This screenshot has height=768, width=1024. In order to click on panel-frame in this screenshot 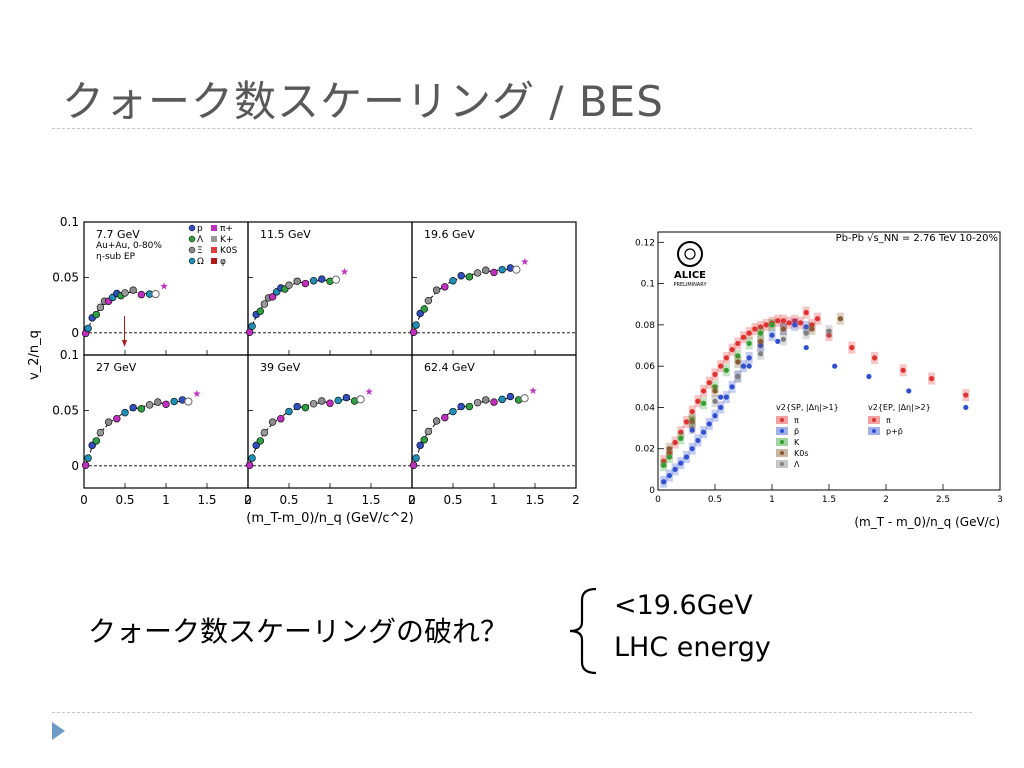, I will do `click(330, 288)`.